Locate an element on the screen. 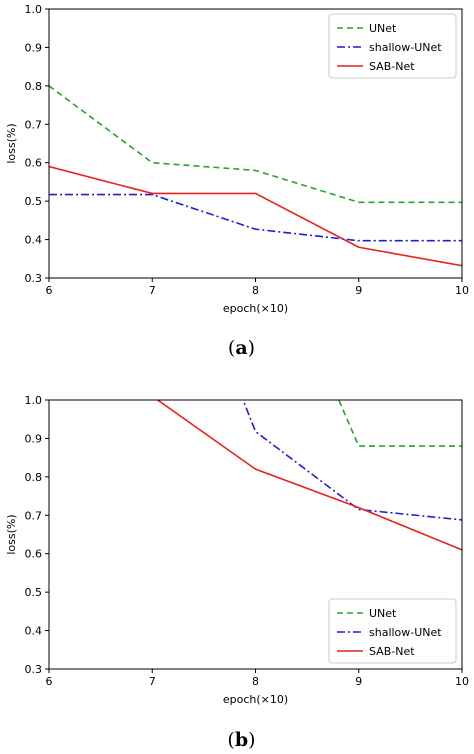  panel-label: (b) is located at coordinates (241, 740).